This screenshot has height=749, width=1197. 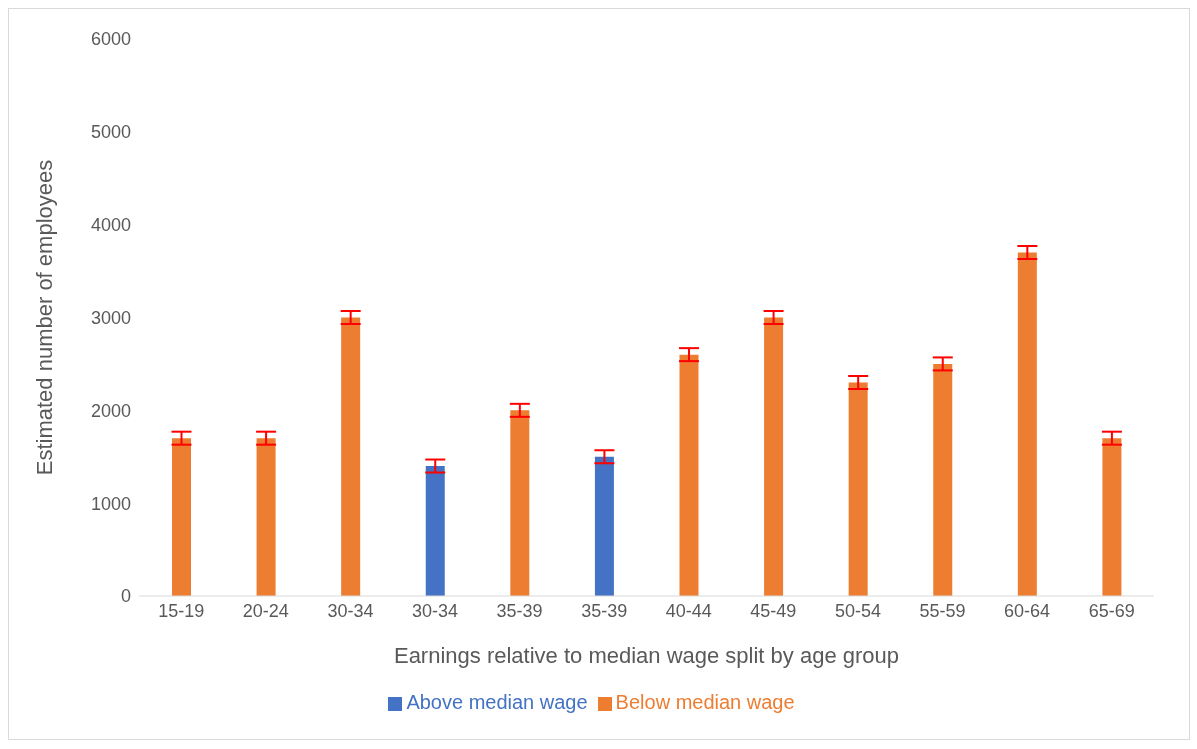 I want to click on y-tick-label: 2000, so click(x=110, y=410).